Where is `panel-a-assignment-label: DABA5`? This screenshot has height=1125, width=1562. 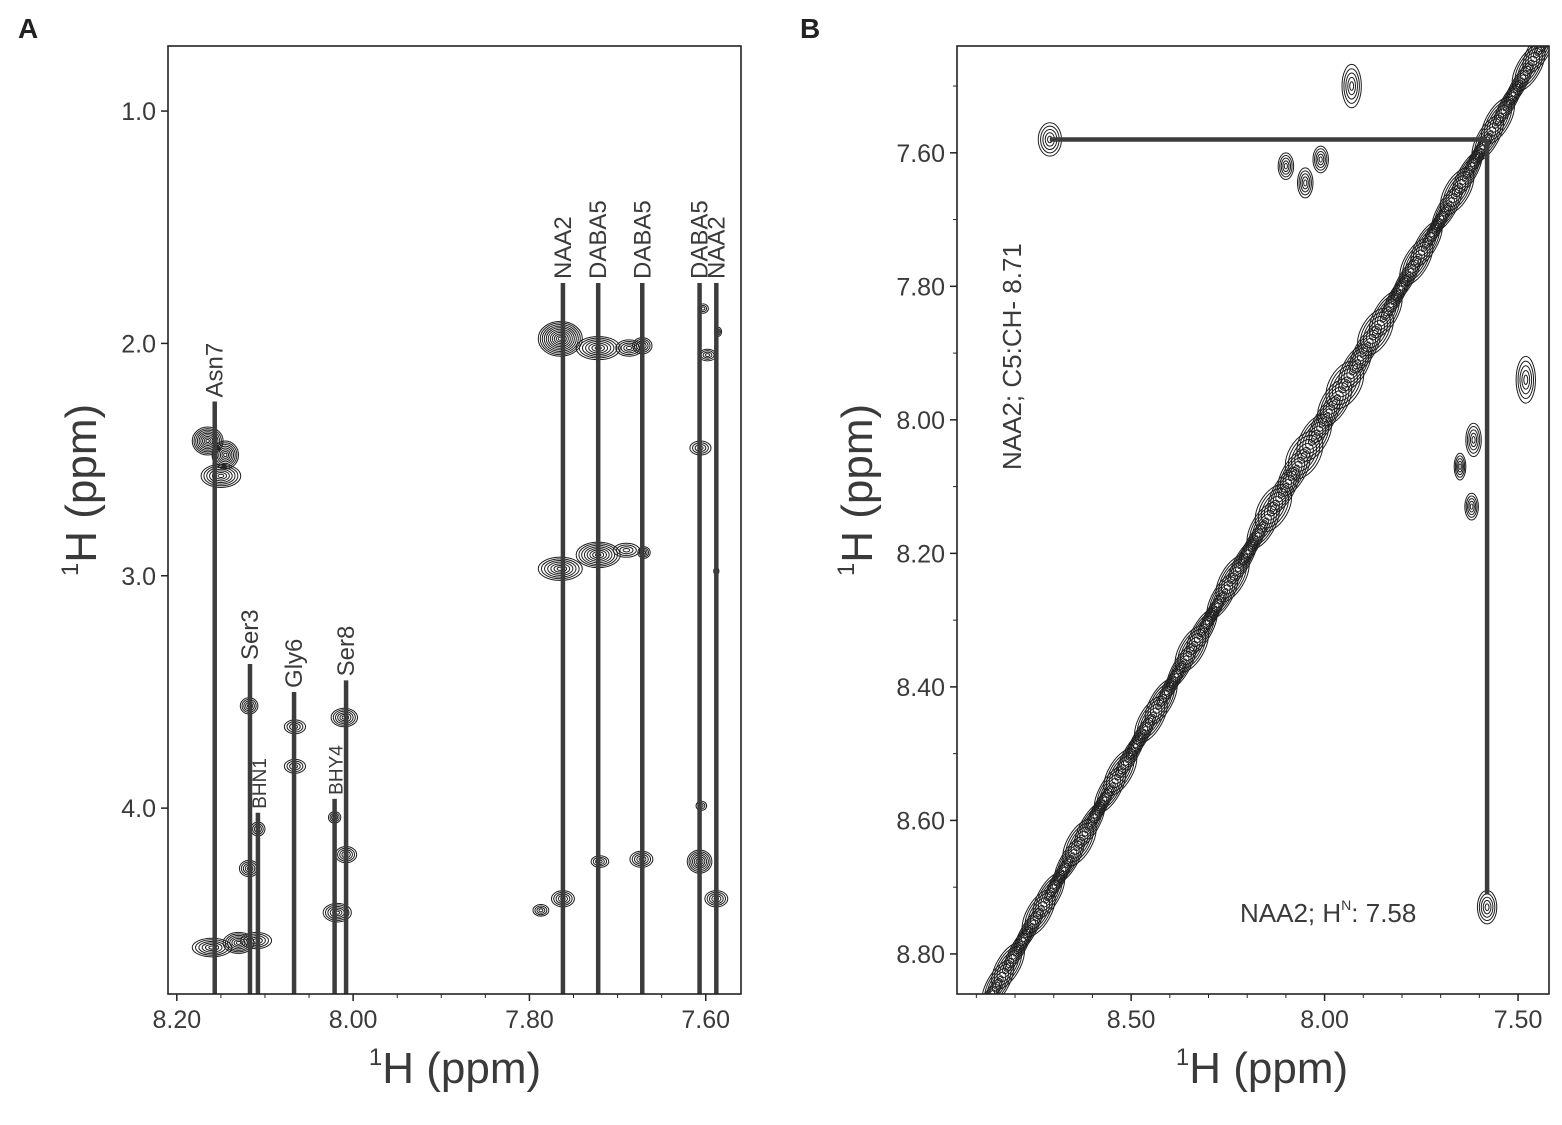
panel-a-assignment-label: DABA5 is located at coordinates (642, 239).